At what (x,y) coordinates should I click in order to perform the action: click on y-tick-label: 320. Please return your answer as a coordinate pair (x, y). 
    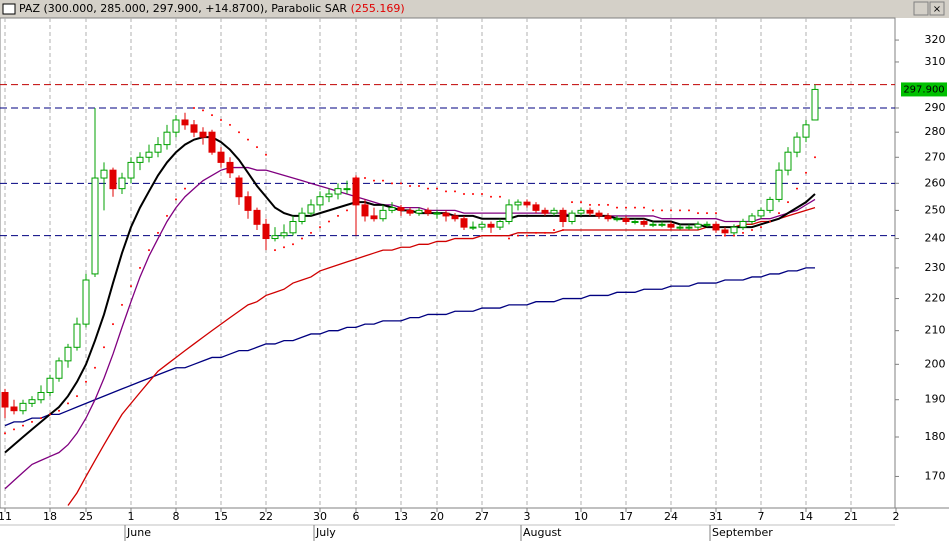
    Looking at the image, I should click on (935, 39).